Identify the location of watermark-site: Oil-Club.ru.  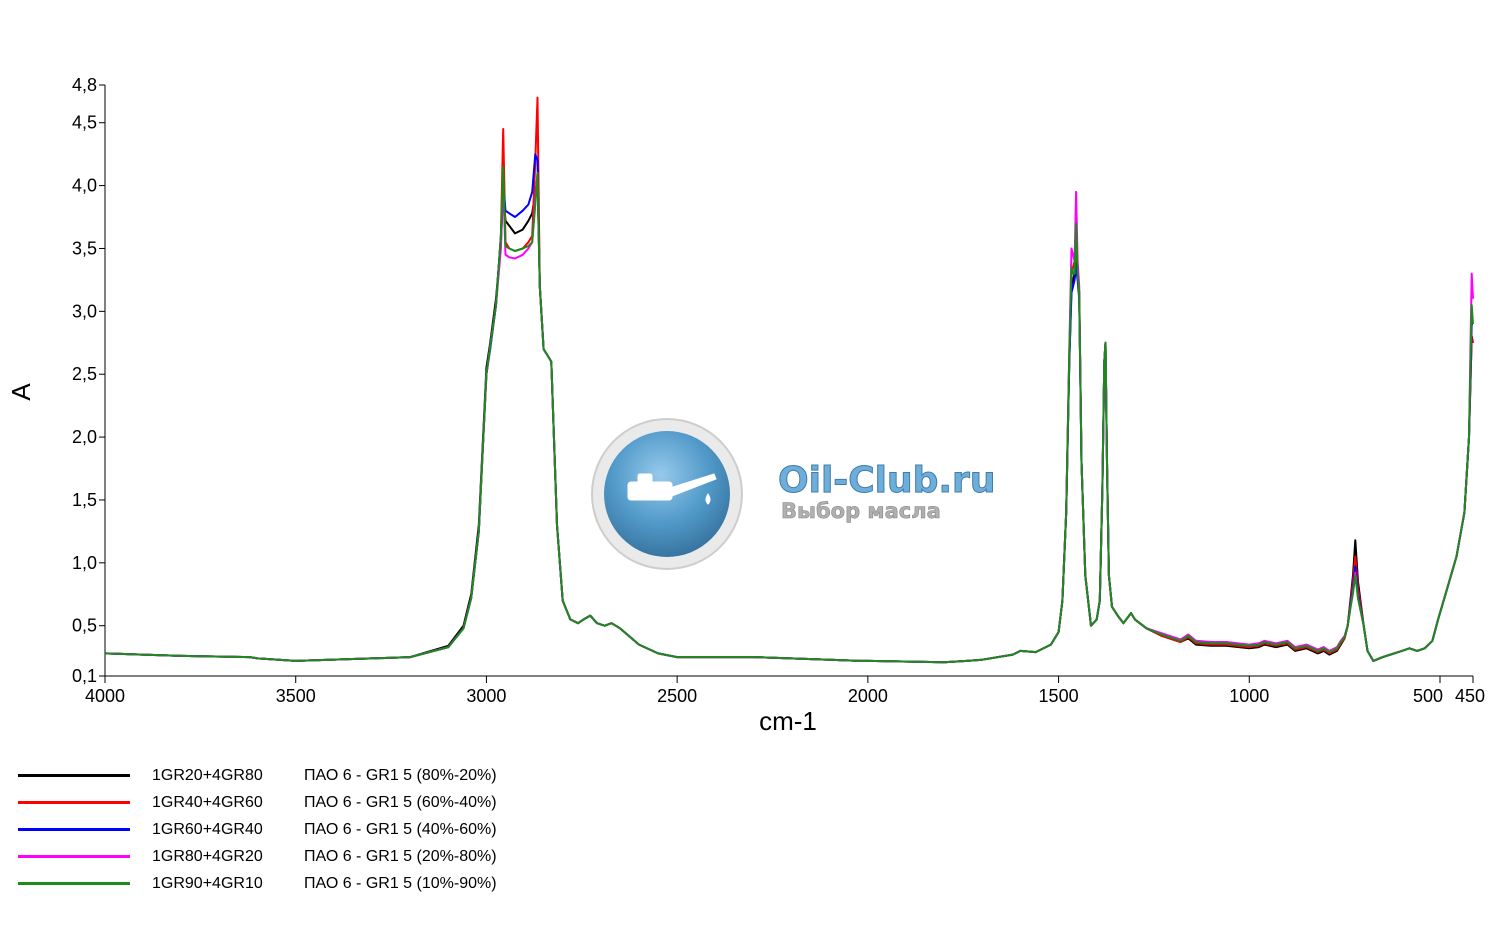
(886, 480).